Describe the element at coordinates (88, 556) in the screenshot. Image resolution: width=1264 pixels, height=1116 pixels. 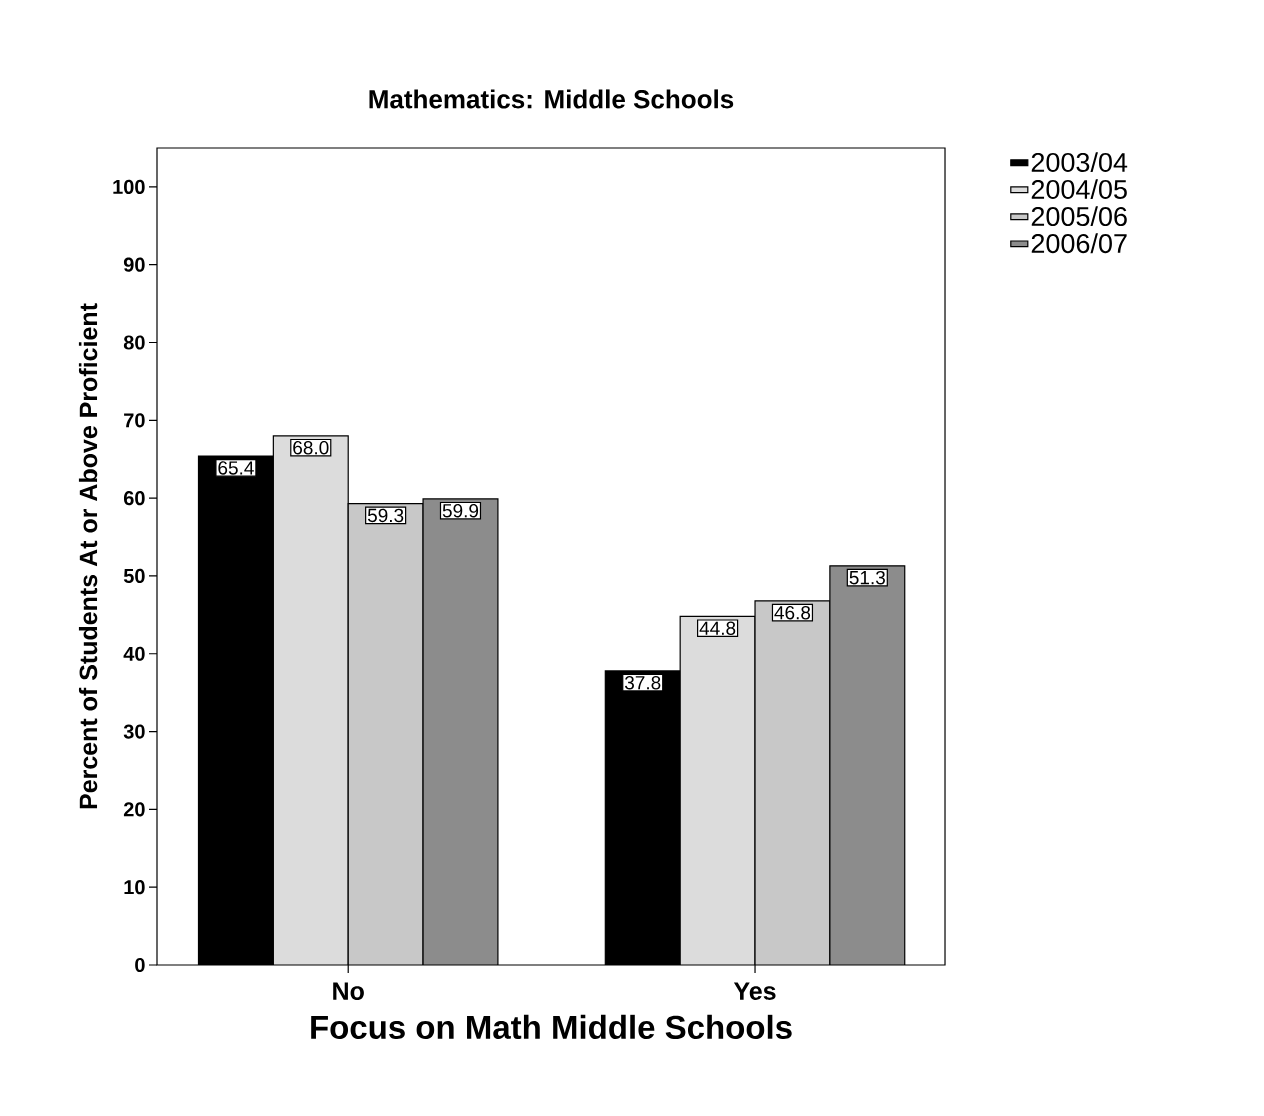
I see `y-axis-title: Percent of Students At or Above Proficient` at that location.